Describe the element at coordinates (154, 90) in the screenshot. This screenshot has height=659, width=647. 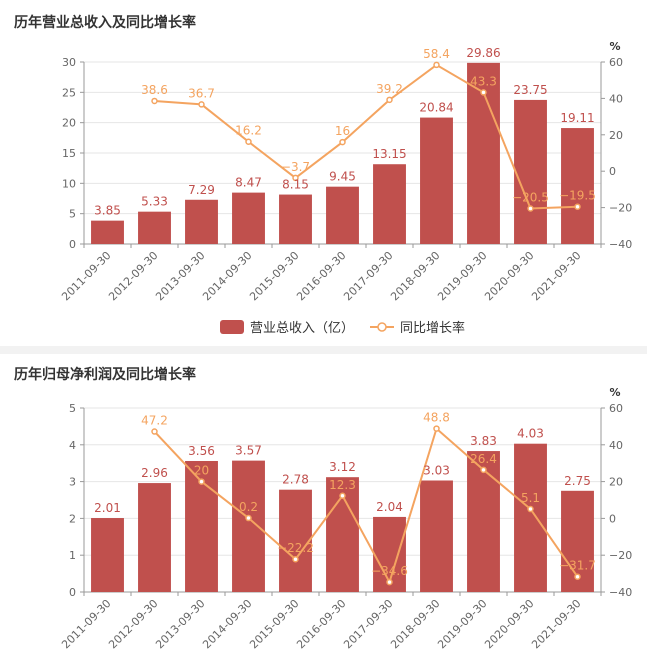
I see `line-value-label: 38.6` at that location.